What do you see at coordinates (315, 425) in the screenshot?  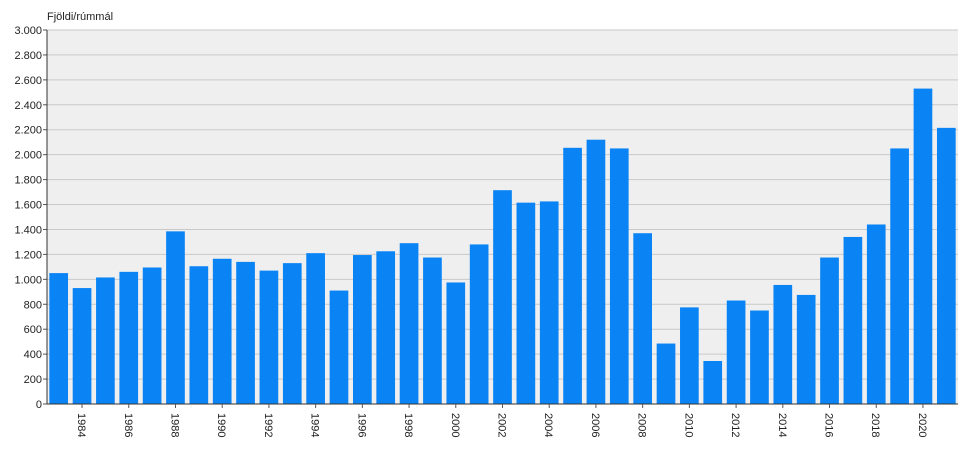 I see `x-tick-label: 1994` at bounding box center [315, 425].